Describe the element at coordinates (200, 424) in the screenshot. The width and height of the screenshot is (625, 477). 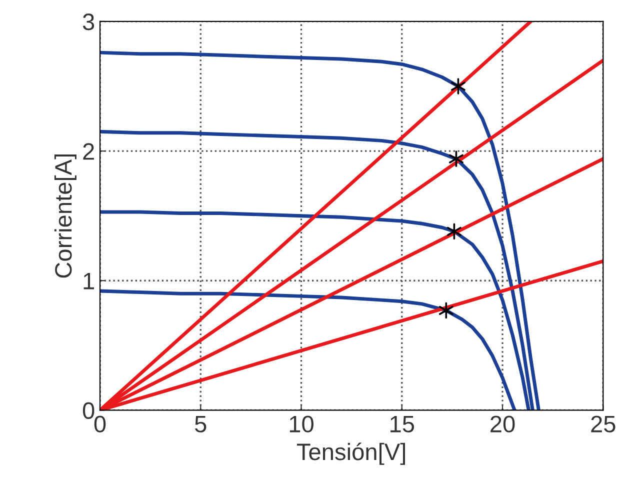
I see `x-tick-label: 5` at that location.